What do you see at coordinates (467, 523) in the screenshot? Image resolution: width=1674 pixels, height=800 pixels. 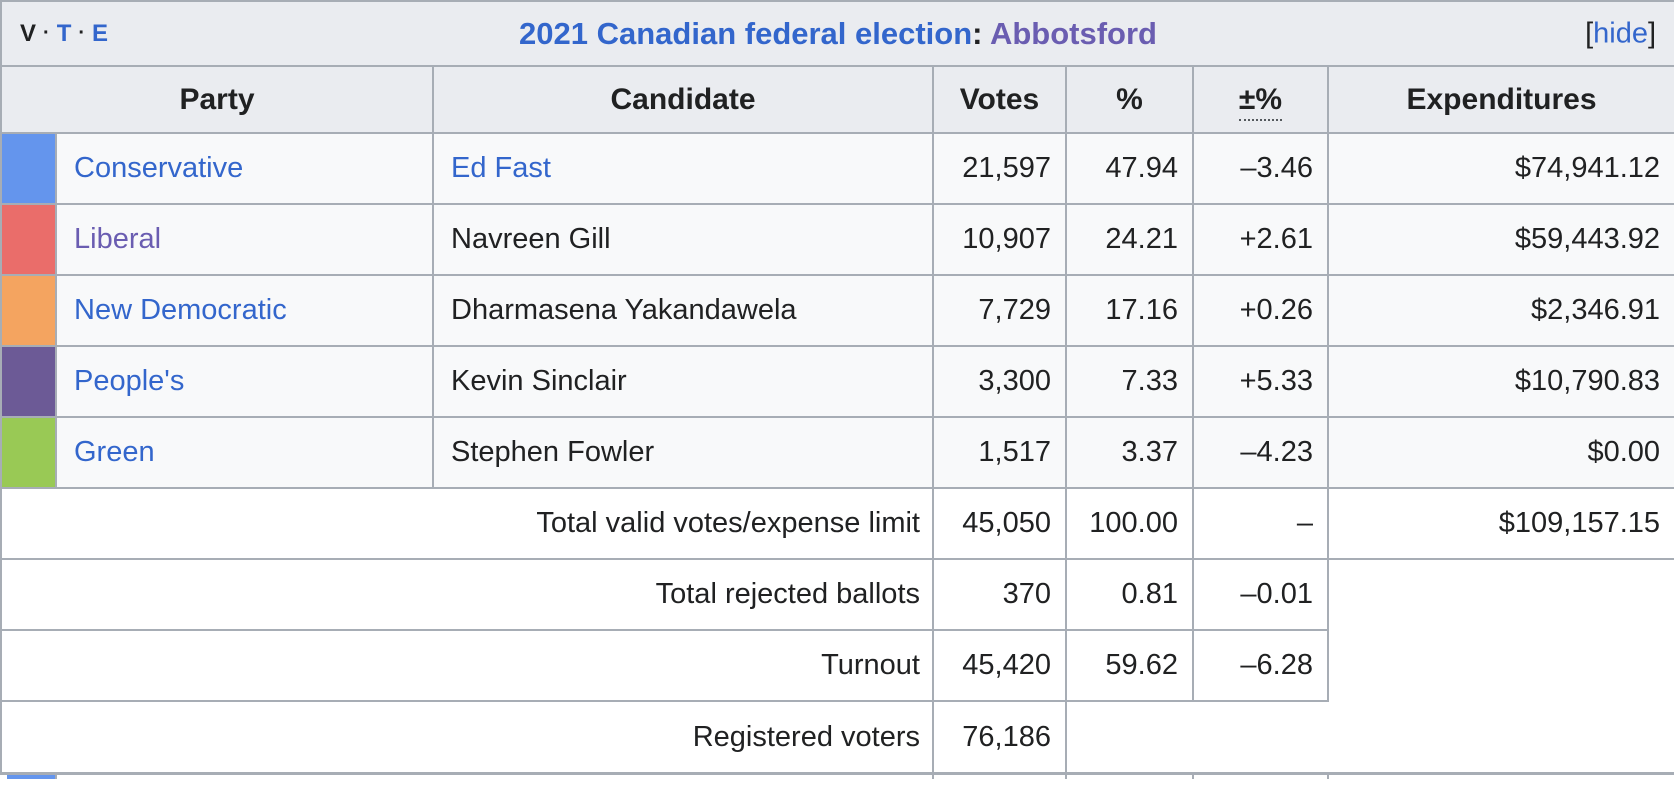 I see `summary-label: Total valid votes/expense limit` at bounding box center [467, 523].